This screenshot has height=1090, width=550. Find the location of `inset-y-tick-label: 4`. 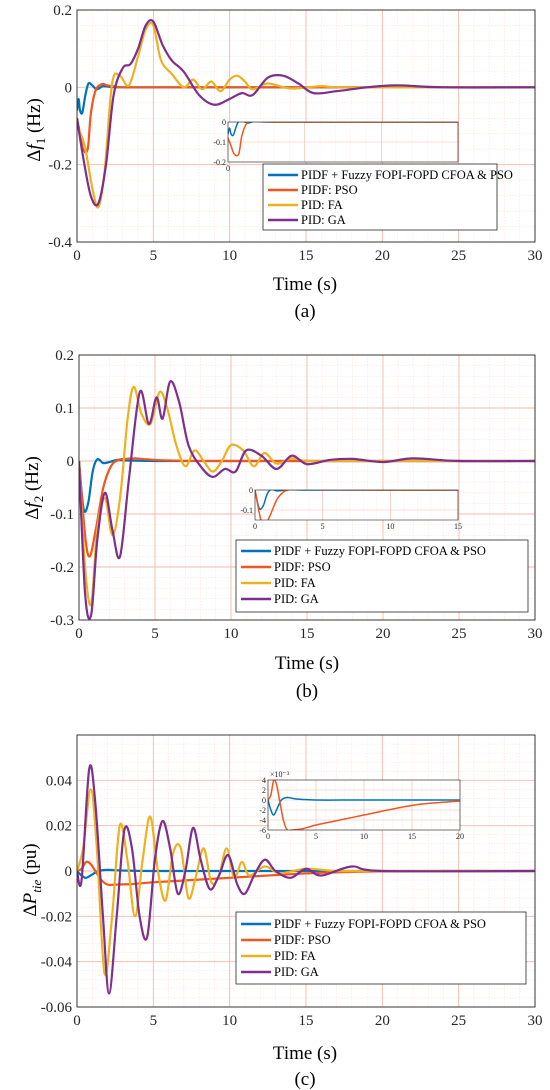

inset-y-tick-label: 4 is located at coordinates (264, 780).